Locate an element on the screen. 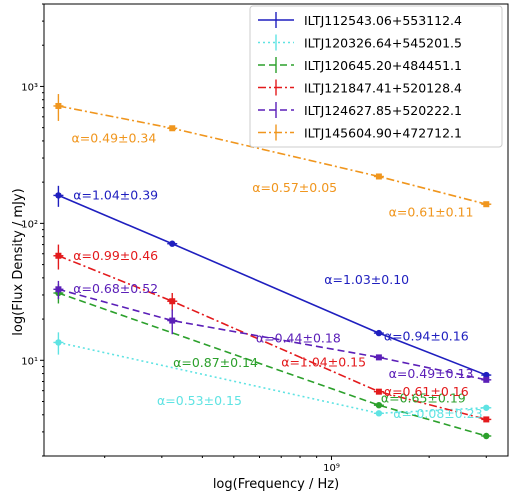  legend-label: ILTJ112543.06+553112.4 is located at coordinates (383, 20).